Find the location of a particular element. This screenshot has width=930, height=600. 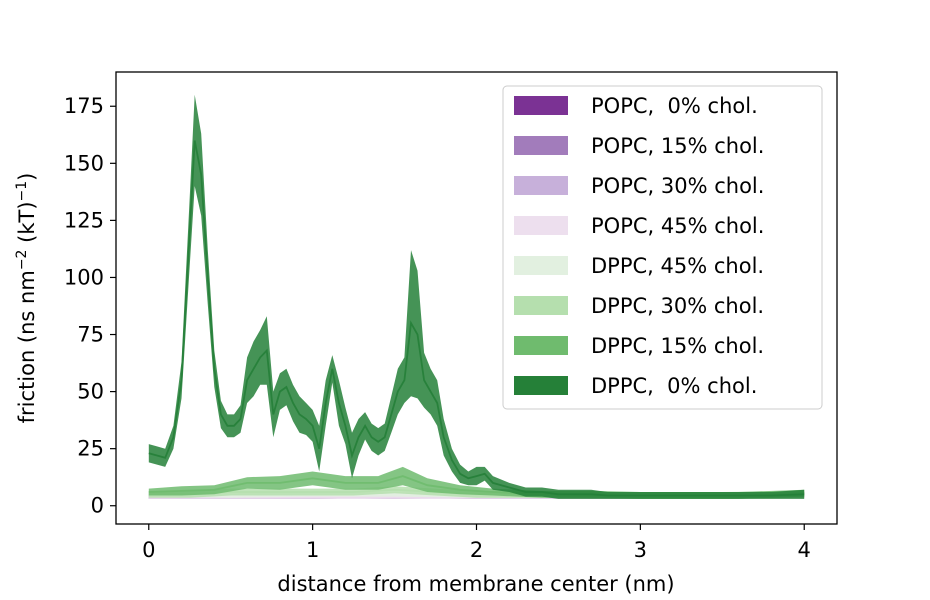

y-axis-title: friction (ns nm−2 (kT)−1) is located at coordinates (26, 298).